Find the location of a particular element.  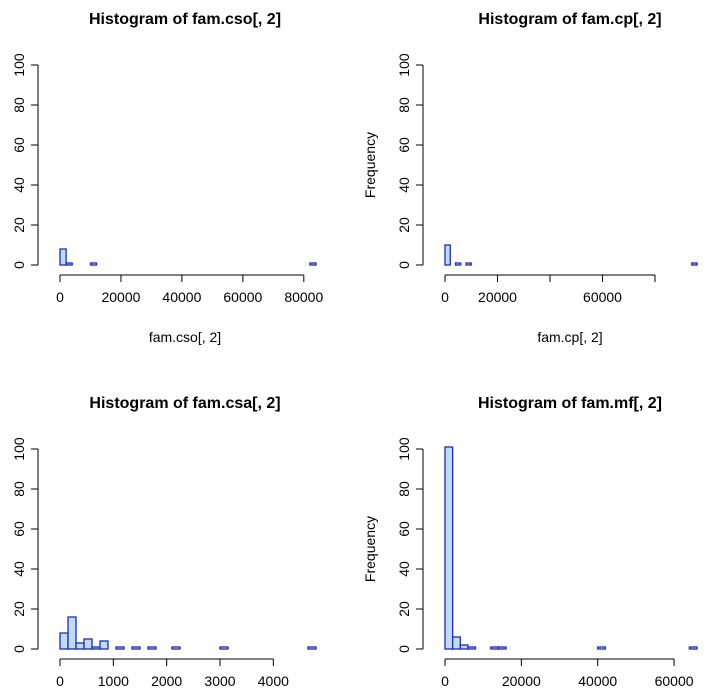

chart-title: Histogram of fam.mf[, 2] is located at coordinates (570, 403).